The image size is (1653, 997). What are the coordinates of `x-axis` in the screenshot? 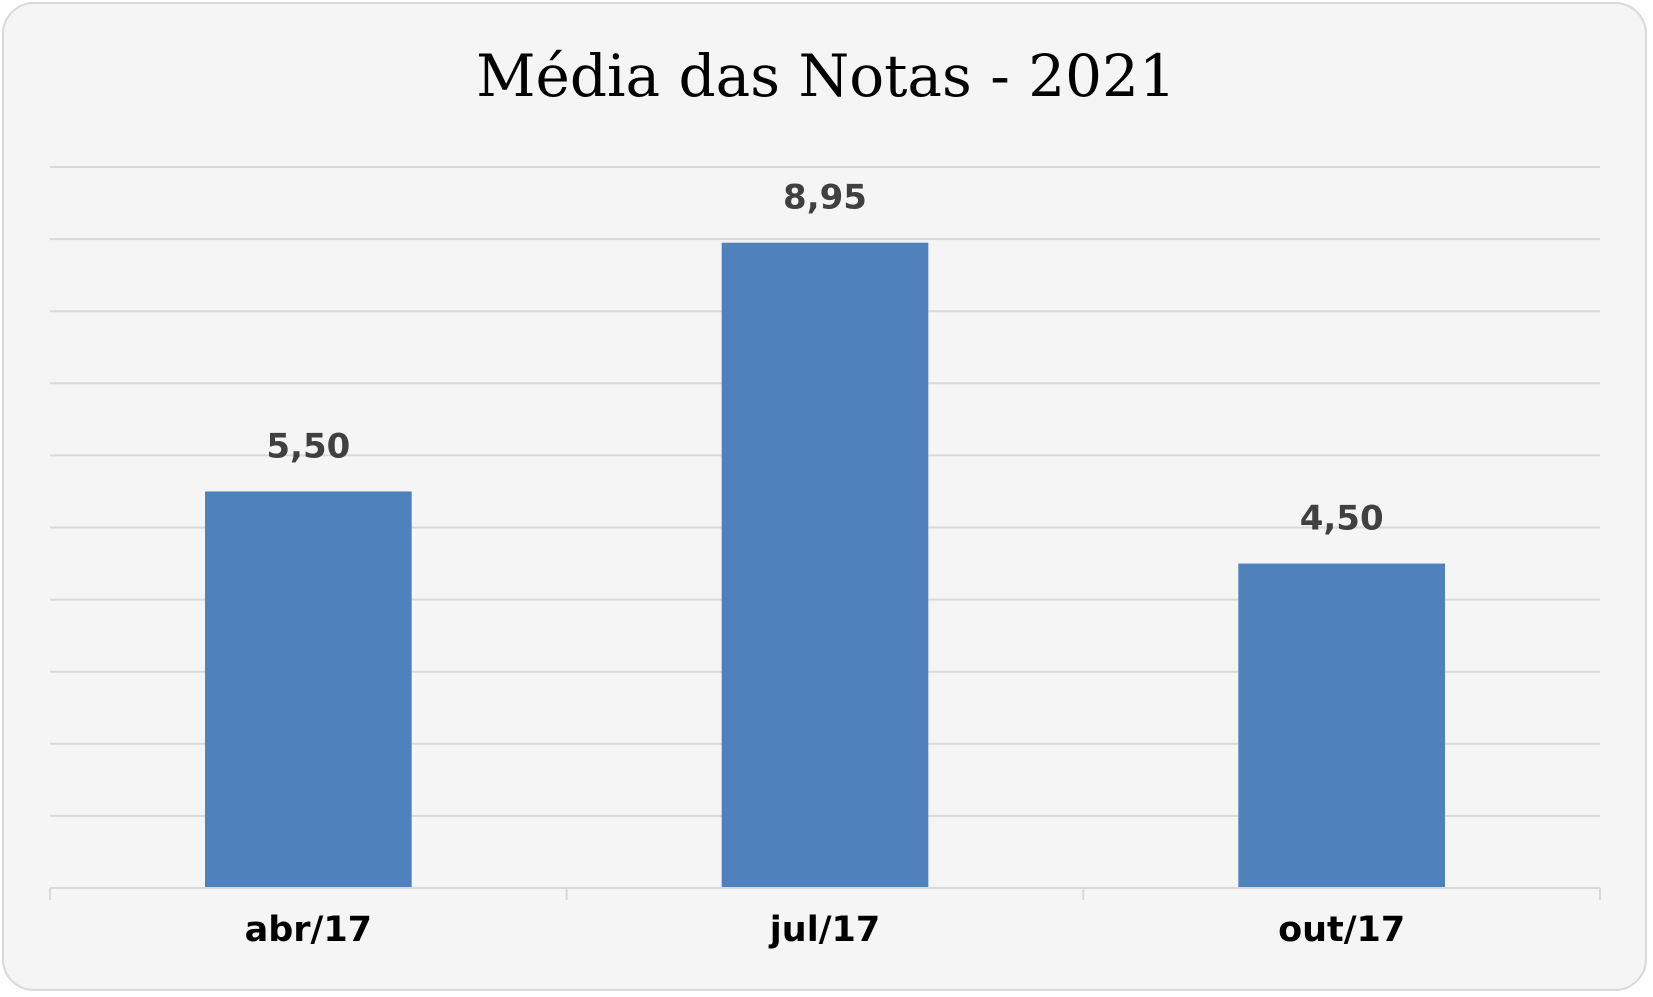 It's located at (825, 893).